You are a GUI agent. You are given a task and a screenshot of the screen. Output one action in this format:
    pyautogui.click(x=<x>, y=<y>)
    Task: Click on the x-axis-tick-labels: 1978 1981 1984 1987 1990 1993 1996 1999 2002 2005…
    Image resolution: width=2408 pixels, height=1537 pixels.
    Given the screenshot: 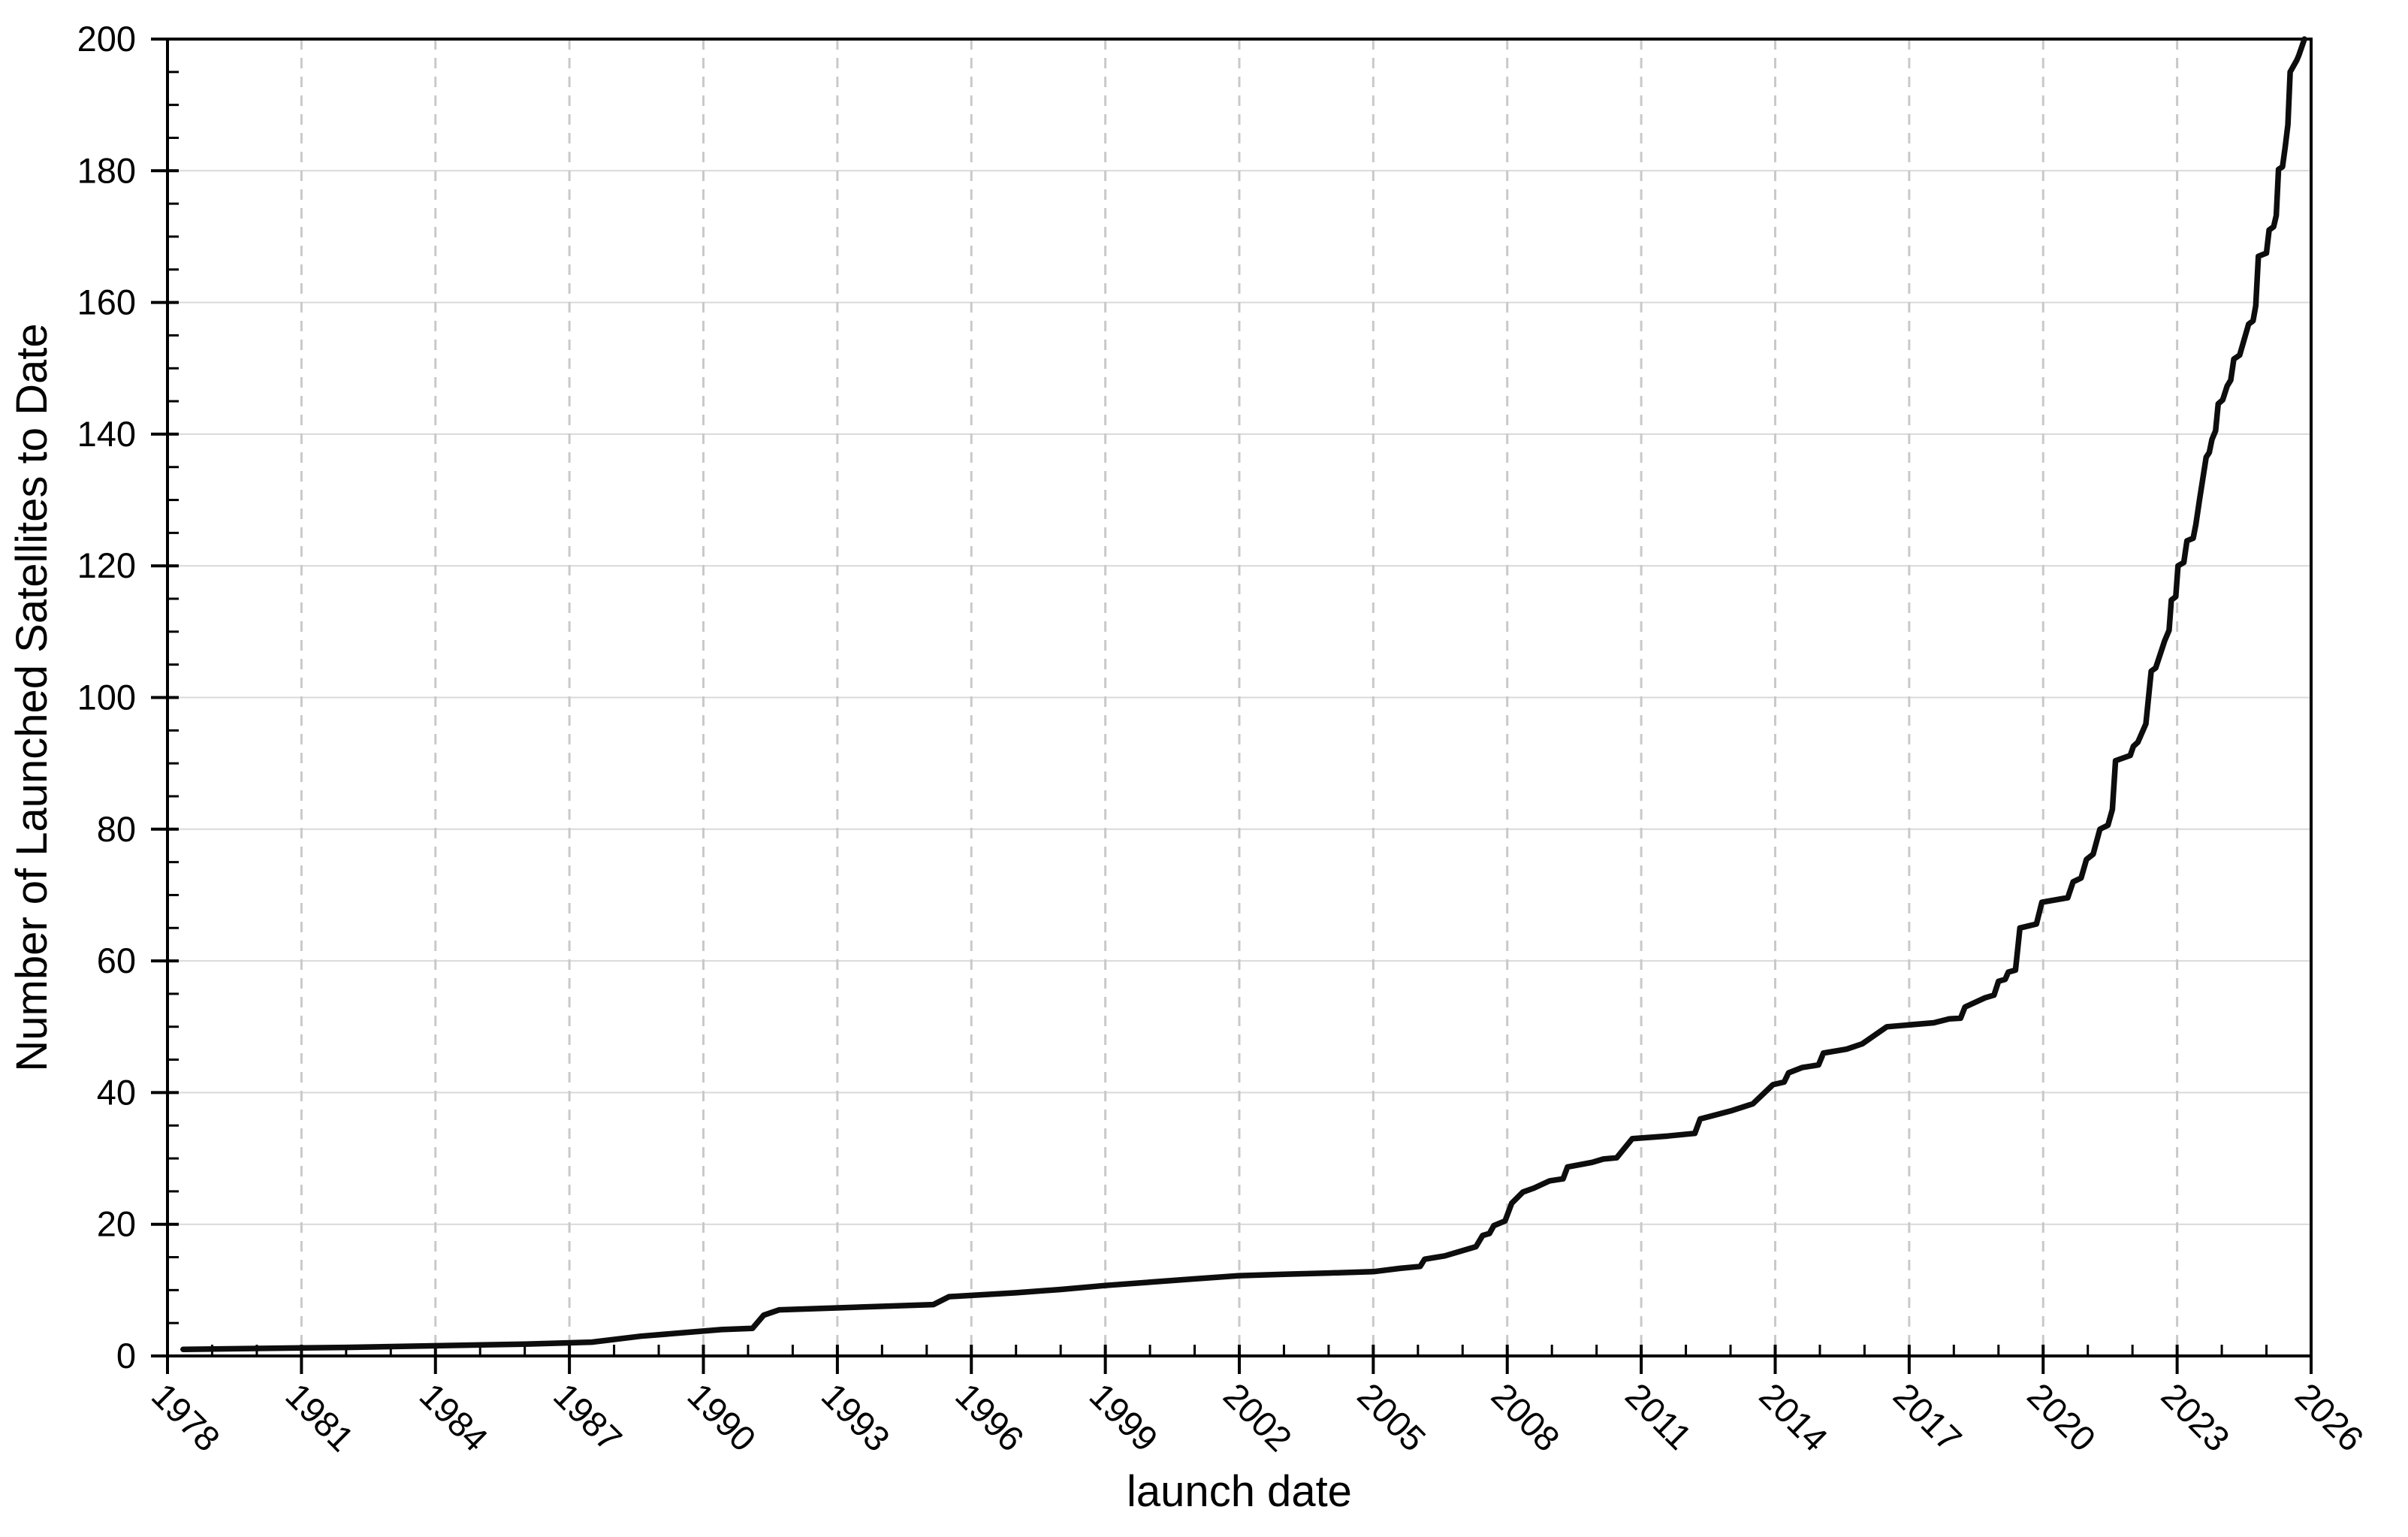 What is the action you would take?
    pyautogui.click(x=1257, y=1417)
    